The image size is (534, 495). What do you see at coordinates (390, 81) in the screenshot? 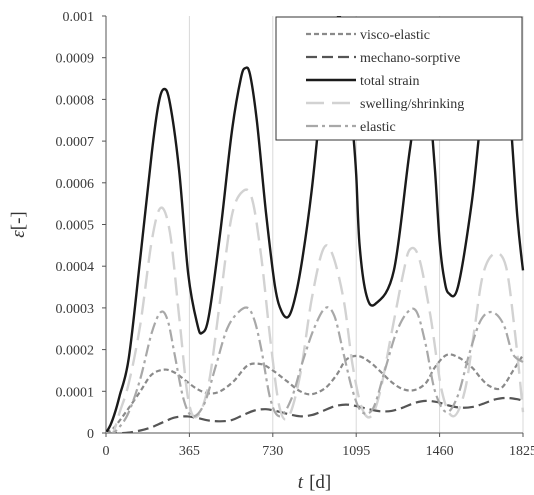
I see `legend-label: total strain` at bounding box center [390, 81].